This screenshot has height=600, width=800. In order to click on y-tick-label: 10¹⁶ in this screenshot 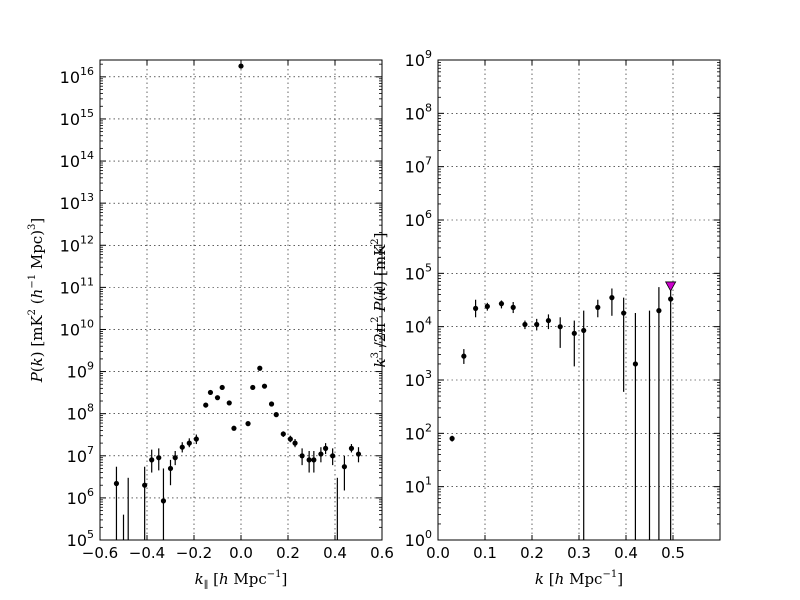, I will do `click(77, 76)`.